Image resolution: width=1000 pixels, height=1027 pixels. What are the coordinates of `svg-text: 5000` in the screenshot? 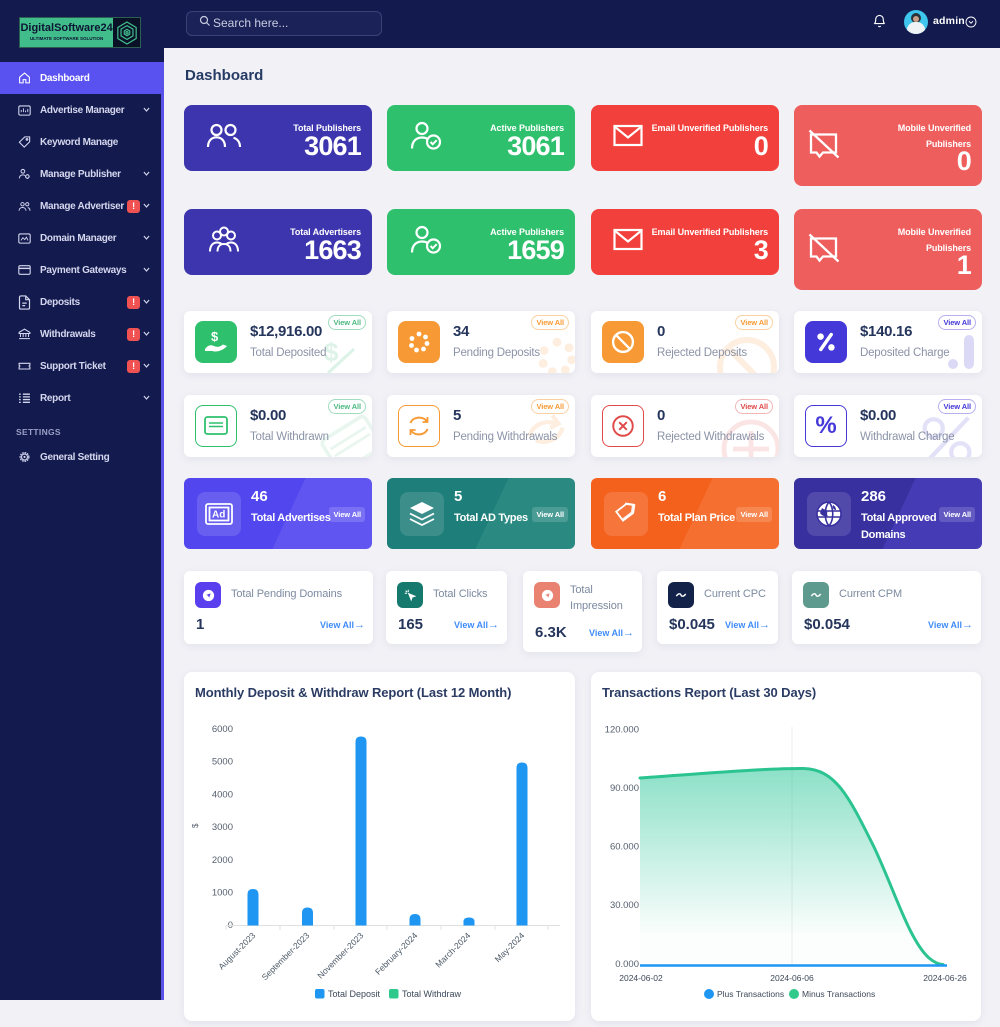 It's located at (222, 762).